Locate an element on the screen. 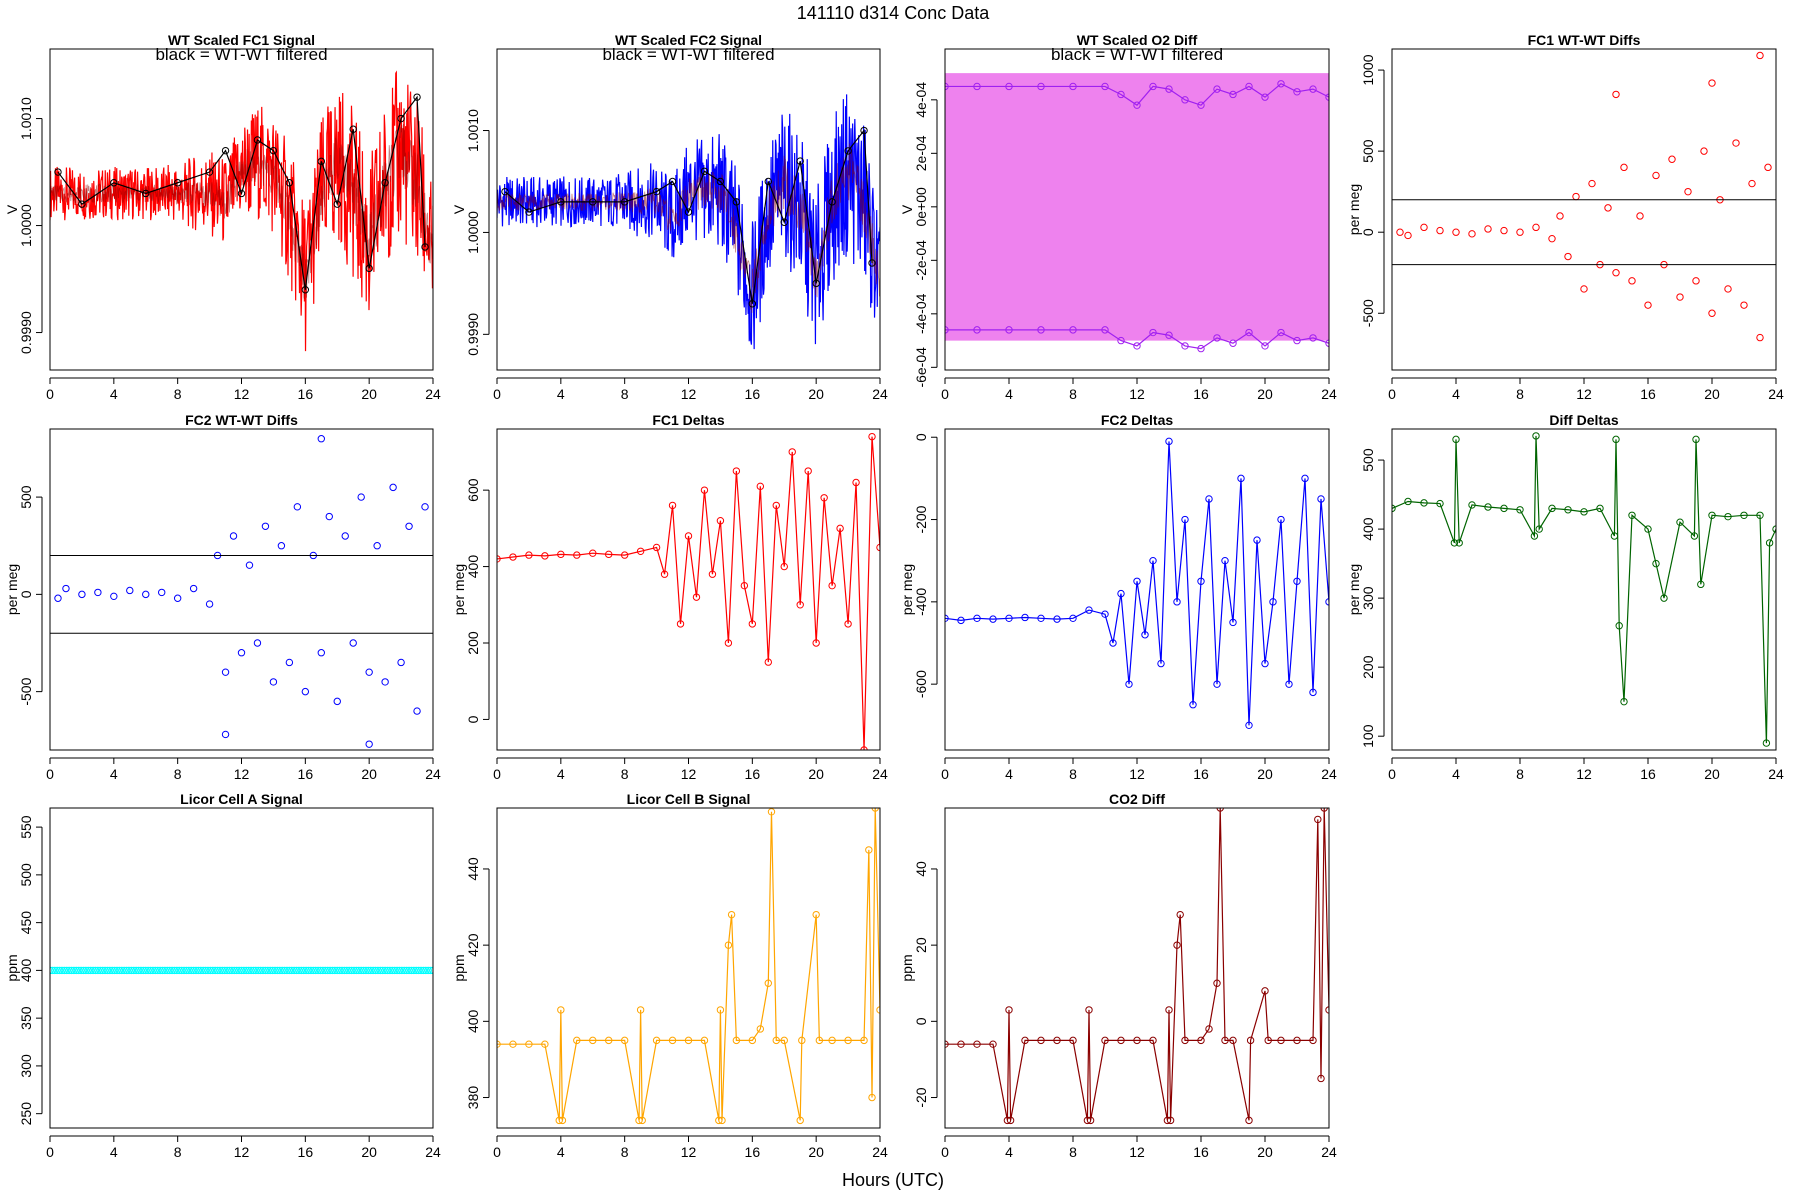 This screenshot has height=1200, width=1800. y-tick-label: 420 is located at coordinates (473, 945).